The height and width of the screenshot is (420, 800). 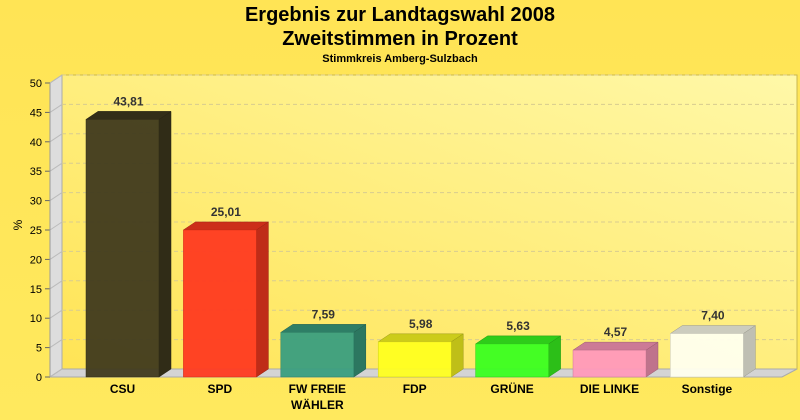 What do you see at coordinates (18, 224) in the screenshot?
I see `y-axis-label: %` at bounding box center [18, 224].